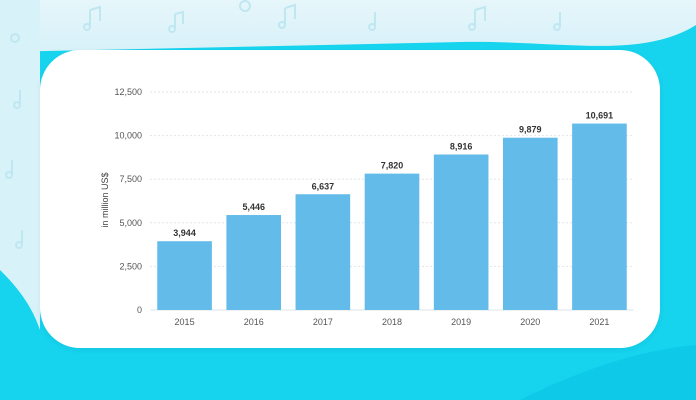 The height and width of the screenshot is (400, 696). What do you see at coordinates (253, 207) in the screenshot?
I see `data-label-2016: 5,446` at bounding box center [253, 207].